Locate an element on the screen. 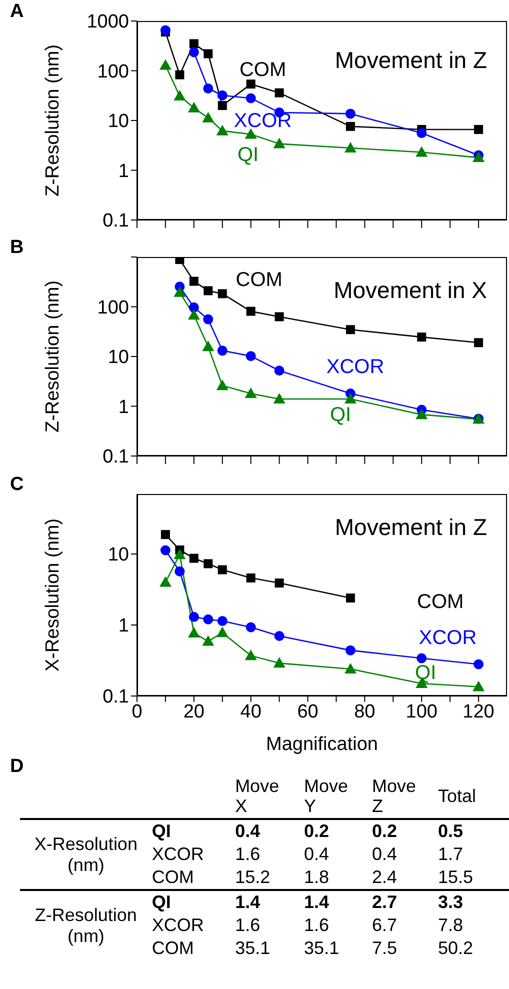  y-axis-title: X-Resolution (nm) is located at coordinates (53, 595).